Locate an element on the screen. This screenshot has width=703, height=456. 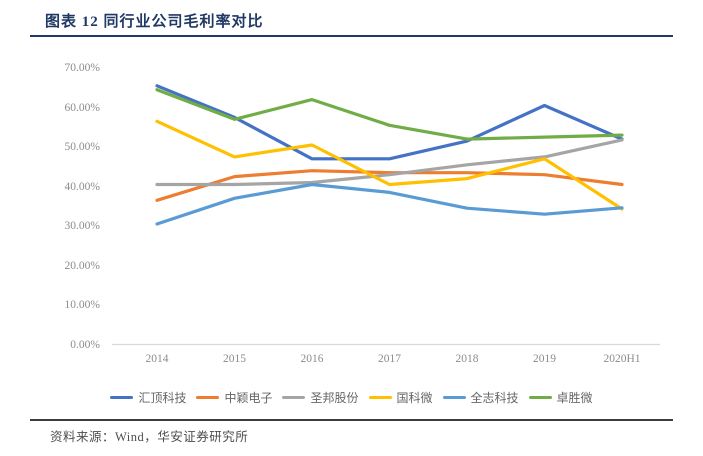
x-tick-label: 2020H1 is located at coordinates (622, 359).